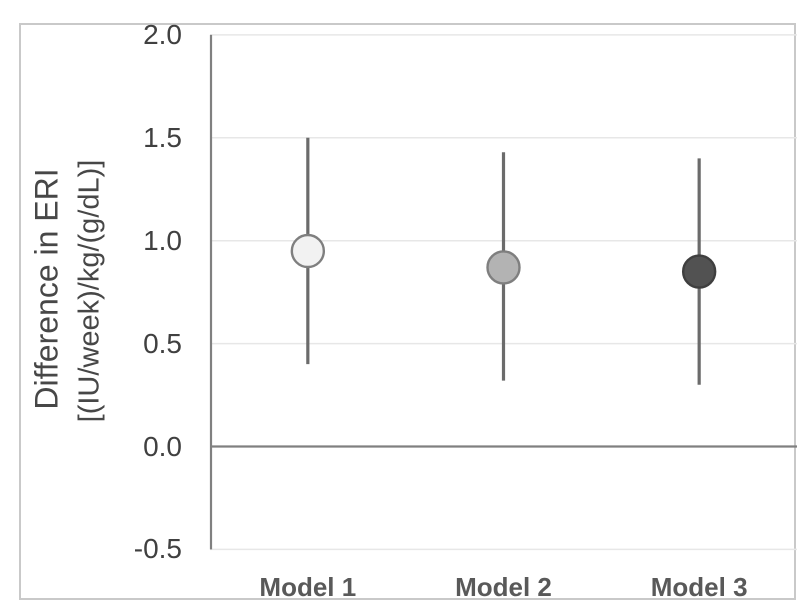  Describe the element at coordinates (89, 291) in the screenshot. I see `y-axis-title-line2: [(IU/week)/kg/(g/dL)]` at that location.